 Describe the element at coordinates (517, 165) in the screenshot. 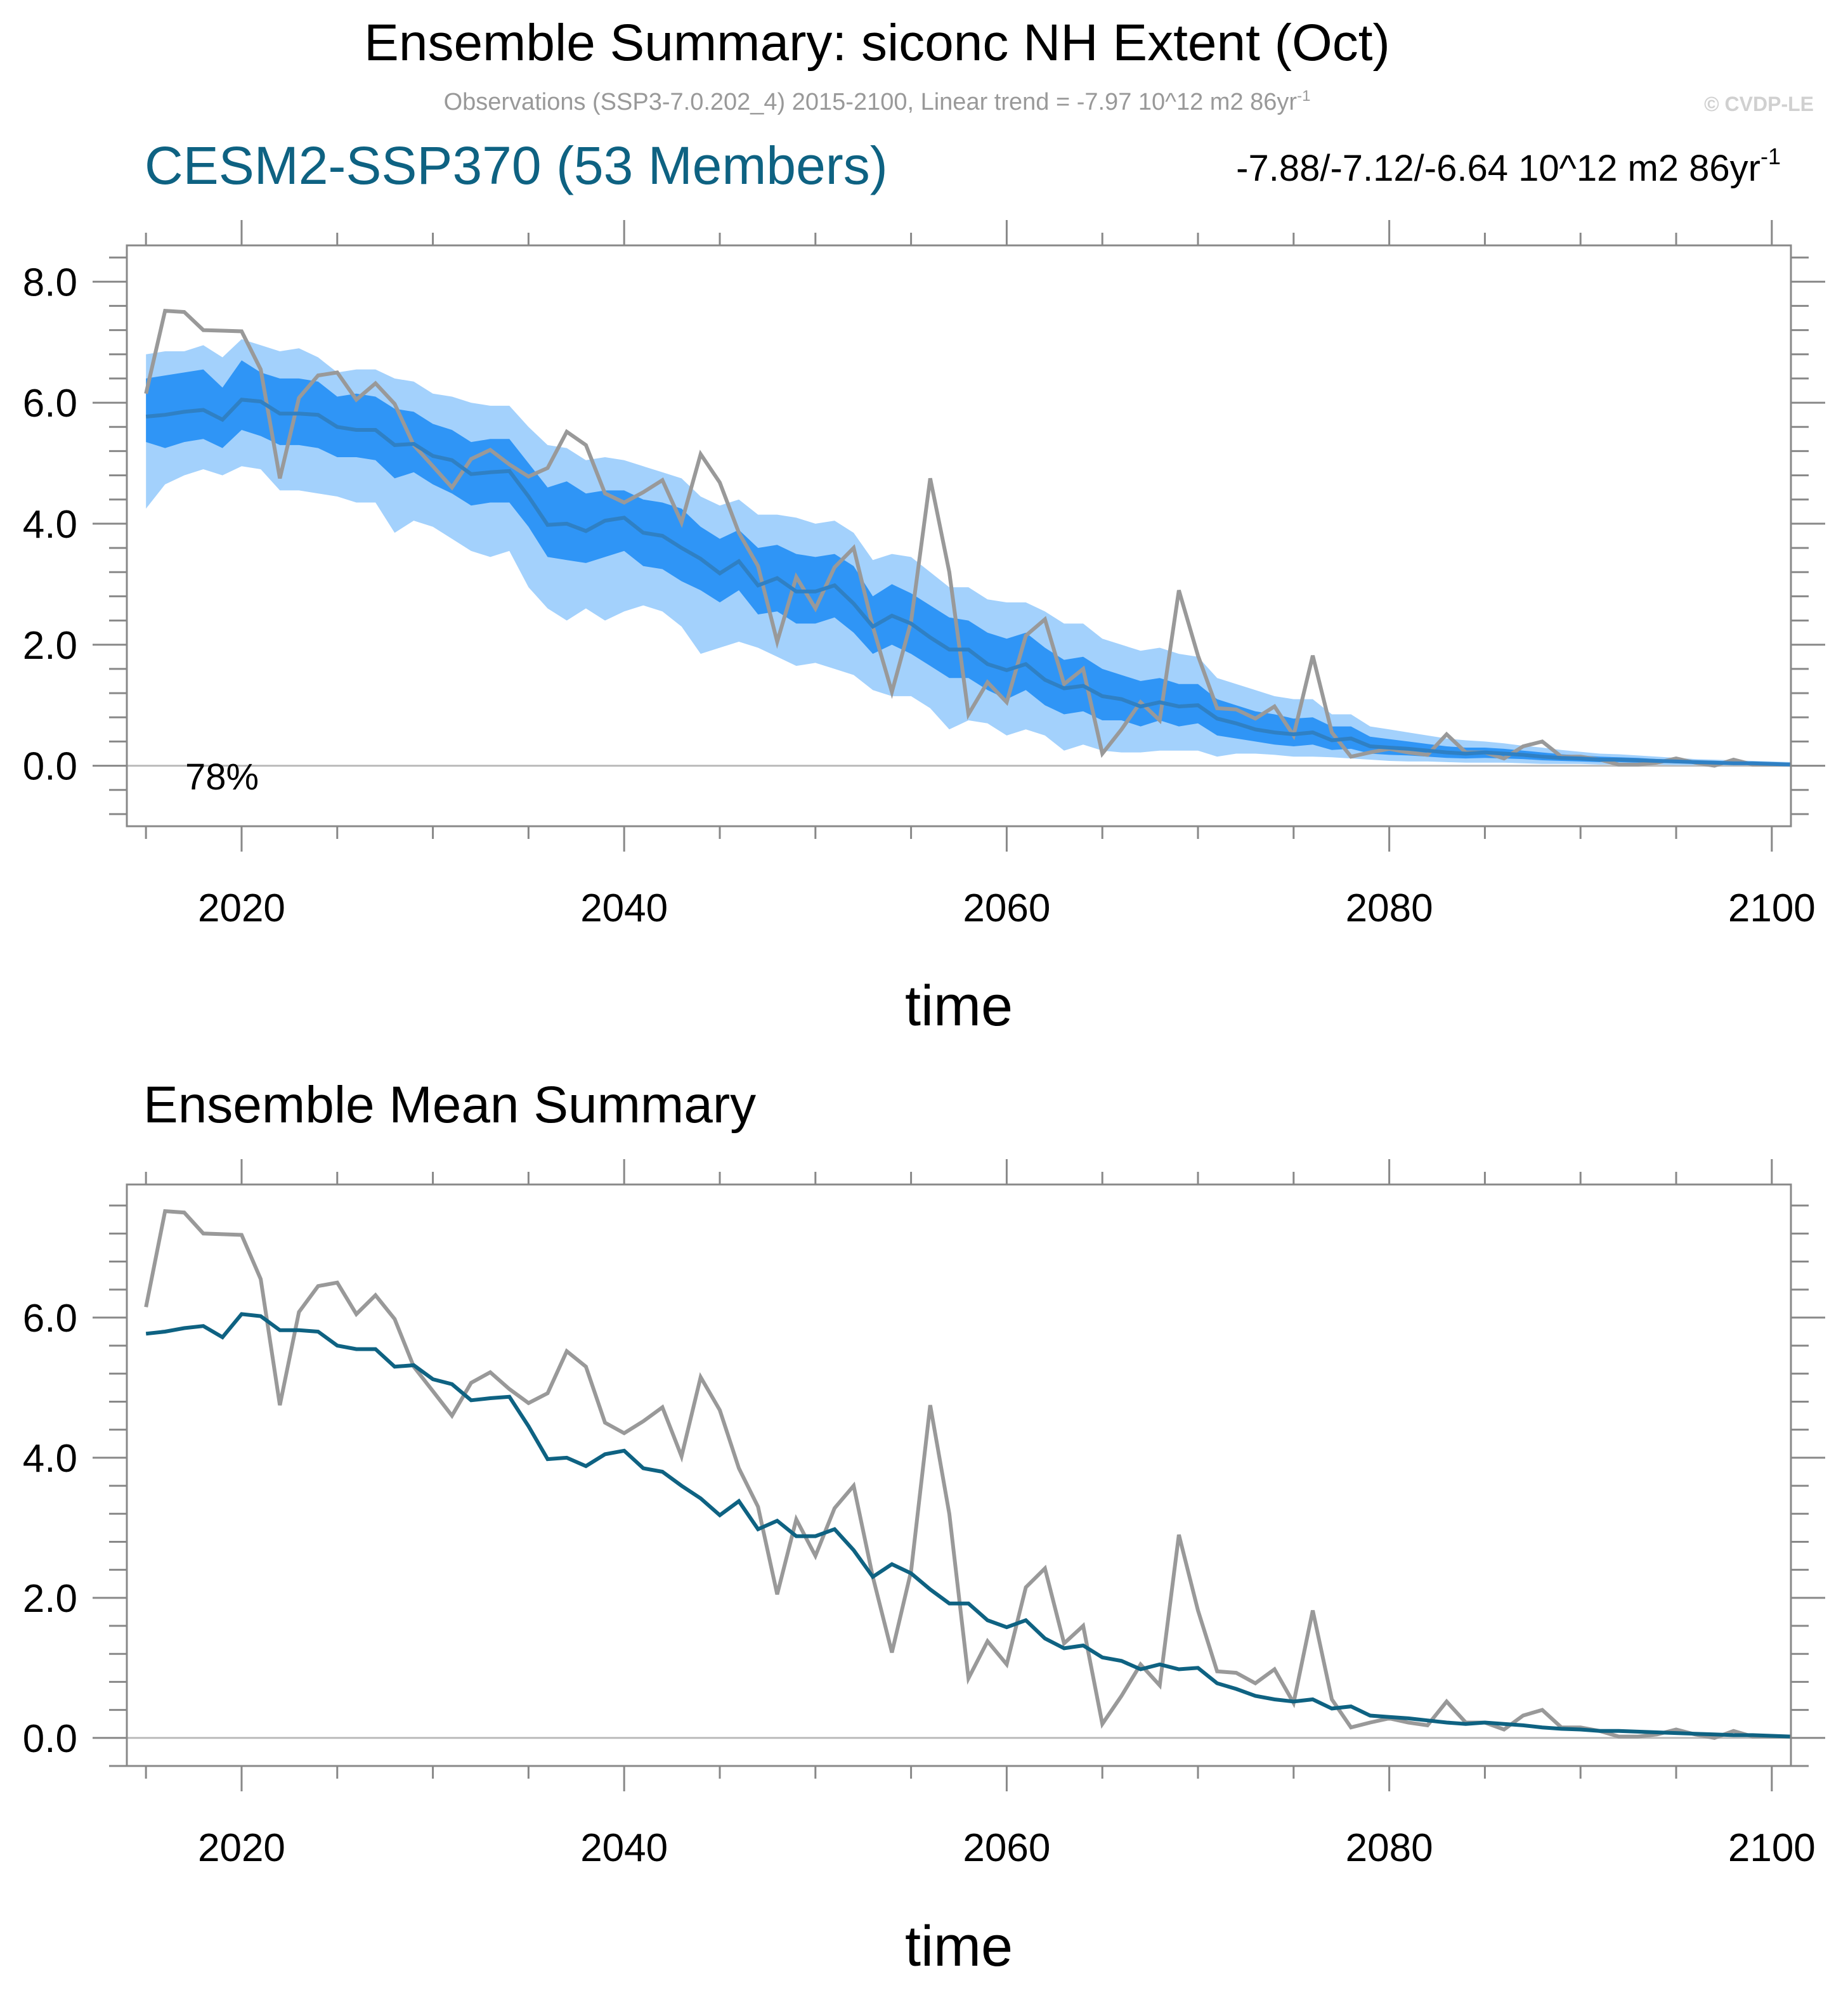

I see `model-title: CESM2-SSP370 (53 Members)` at that location.